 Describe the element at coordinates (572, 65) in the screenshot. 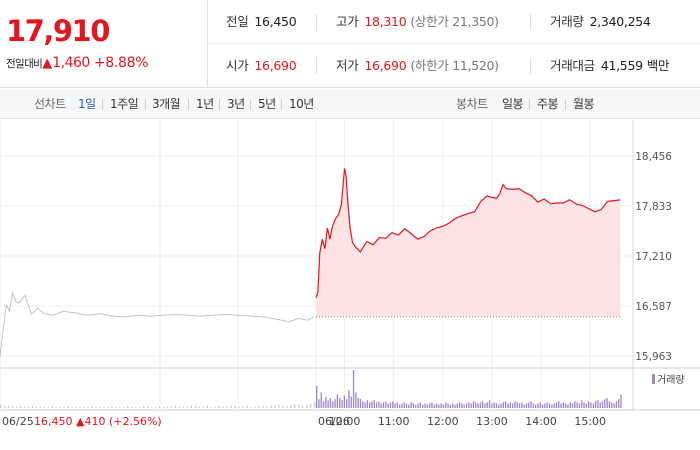

I see `trade-value-label: 거래대금` at that location.